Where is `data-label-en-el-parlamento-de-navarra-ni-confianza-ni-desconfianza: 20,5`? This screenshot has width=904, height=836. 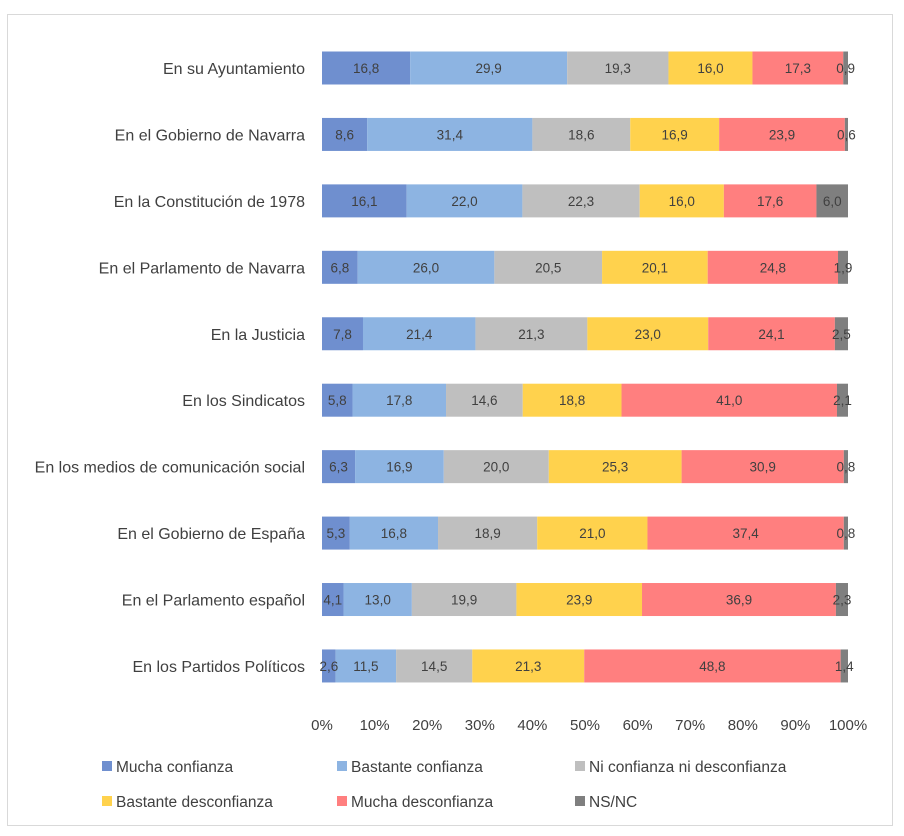 data-label-en-el-parlamento-de-navarra-ni-confianza-ni-desconfianza: 20,5 is located at coordinates (548, 267).